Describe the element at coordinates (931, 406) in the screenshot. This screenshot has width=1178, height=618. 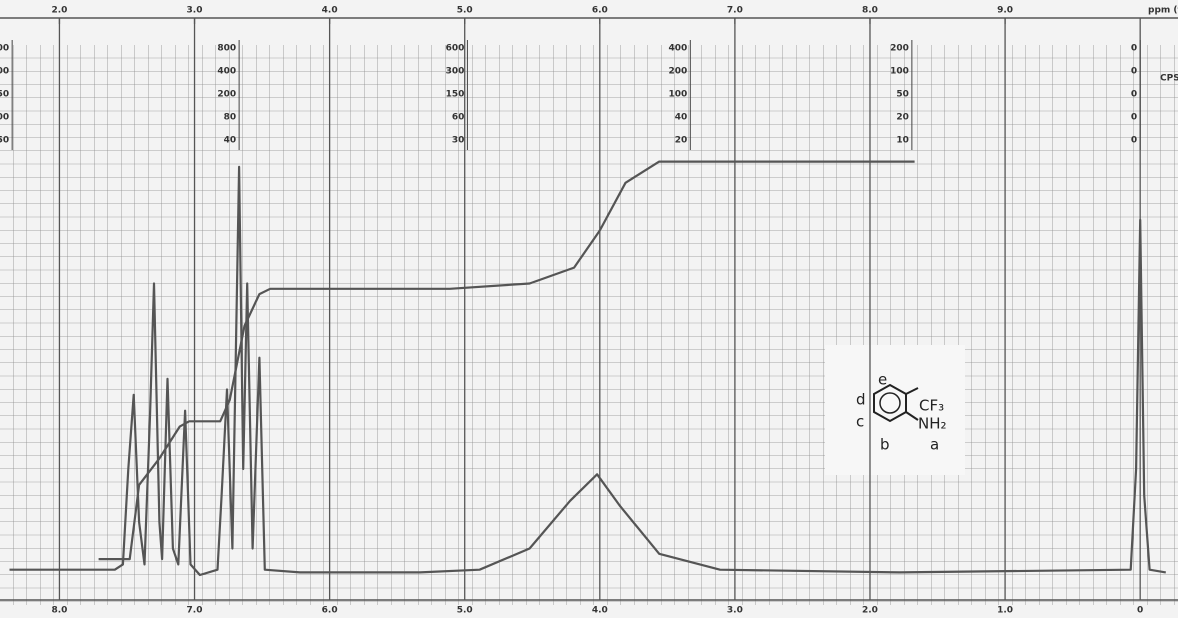
I see `substituent: CF₃` at that location.